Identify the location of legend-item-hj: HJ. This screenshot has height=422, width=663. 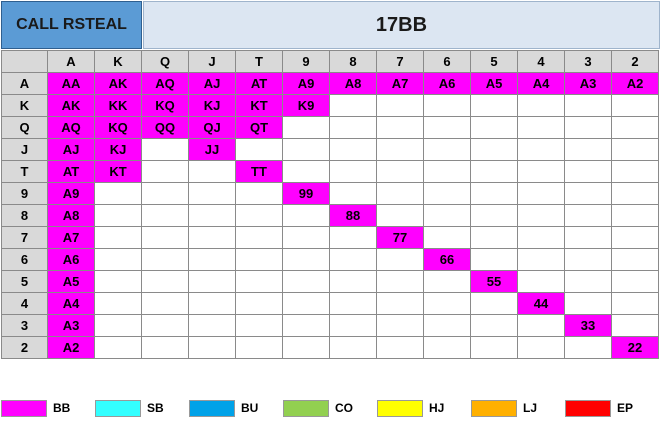
(422, 409).